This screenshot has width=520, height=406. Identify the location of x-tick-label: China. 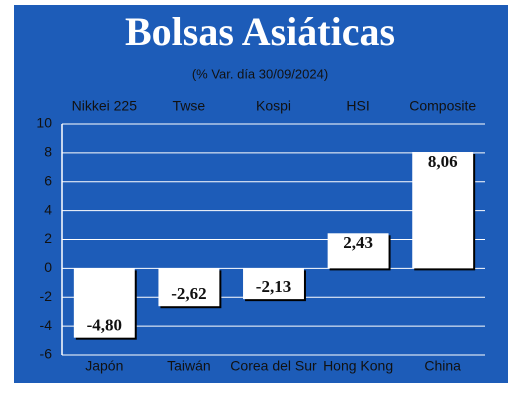
(442, 366).